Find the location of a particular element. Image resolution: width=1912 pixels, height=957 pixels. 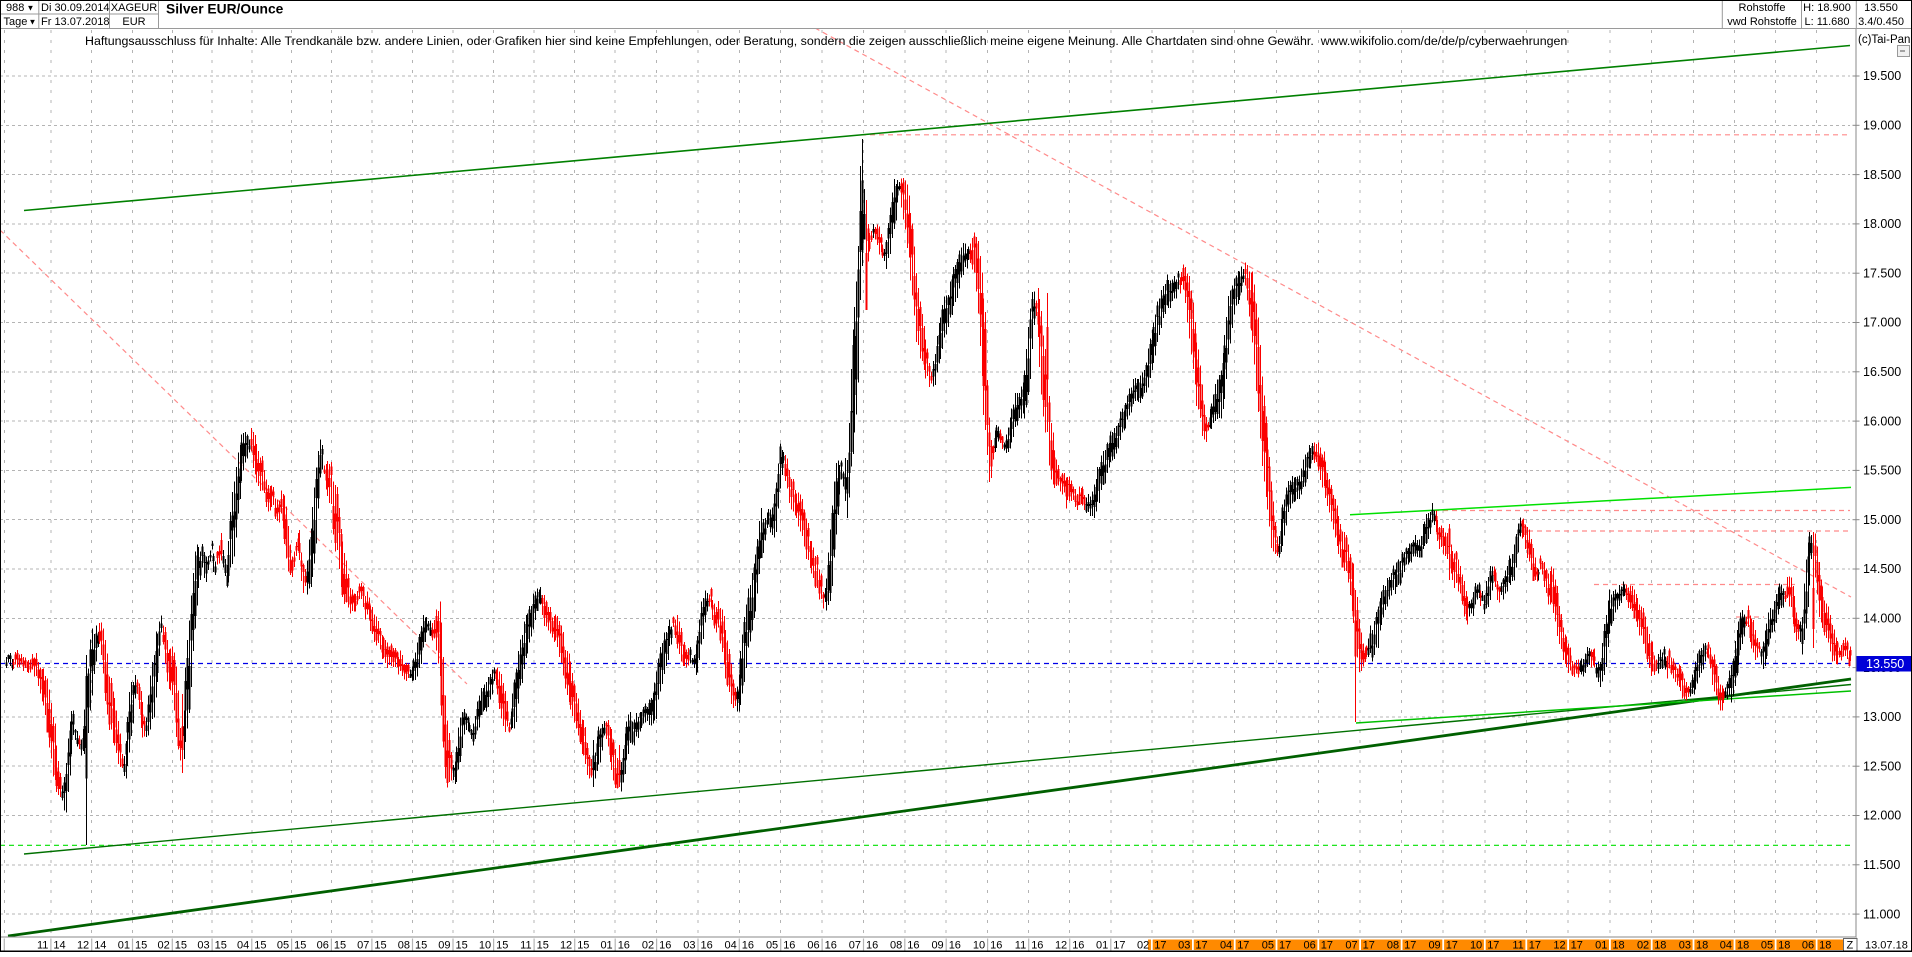

svg-text: 15.000 is located at coordinates (1882, 520).